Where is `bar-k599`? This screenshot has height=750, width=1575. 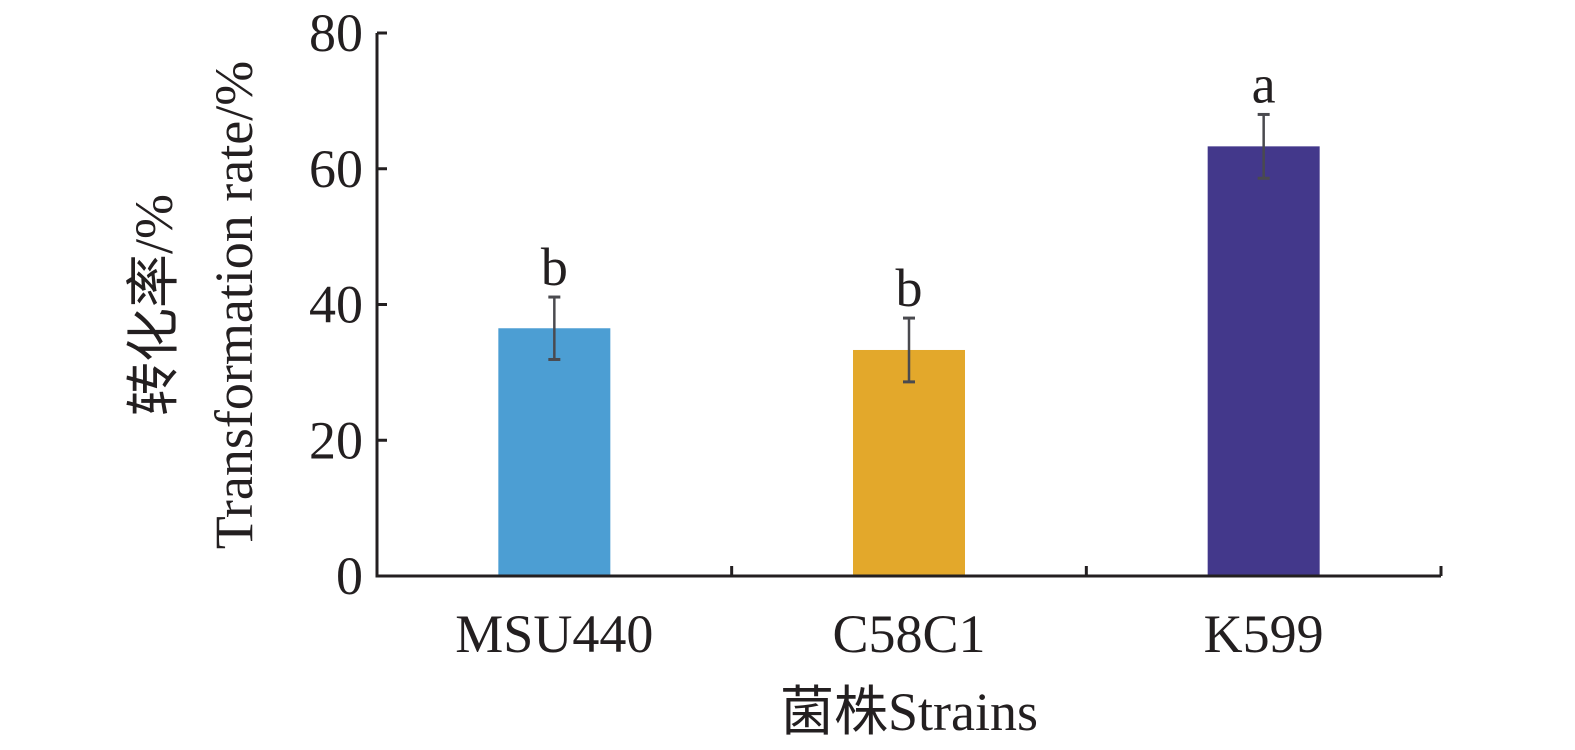
bar-k599 is located at coordinates (1263, 360).